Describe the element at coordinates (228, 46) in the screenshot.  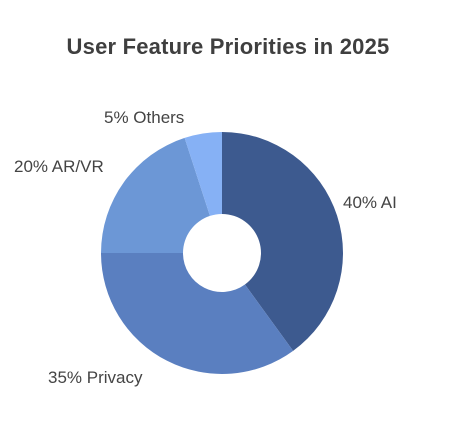
I see `chart-title: User Feature Priorities in 2025` at that location.